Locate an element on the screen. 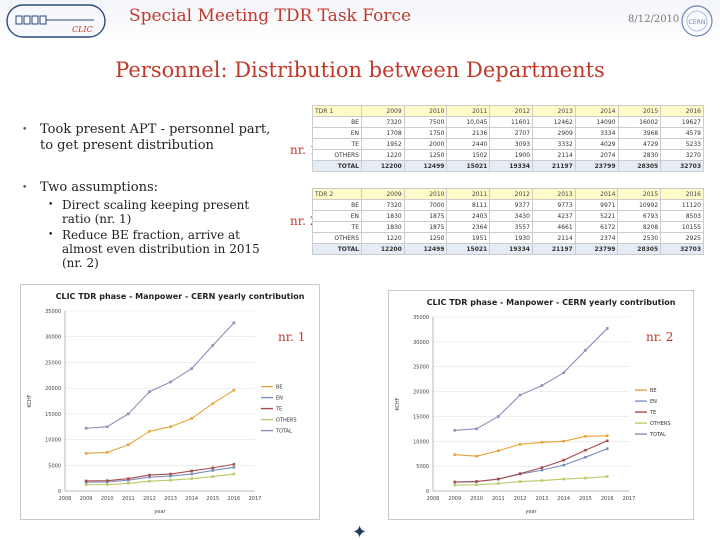  x-tick-label: 2011 is located at coordinates (498, 499).